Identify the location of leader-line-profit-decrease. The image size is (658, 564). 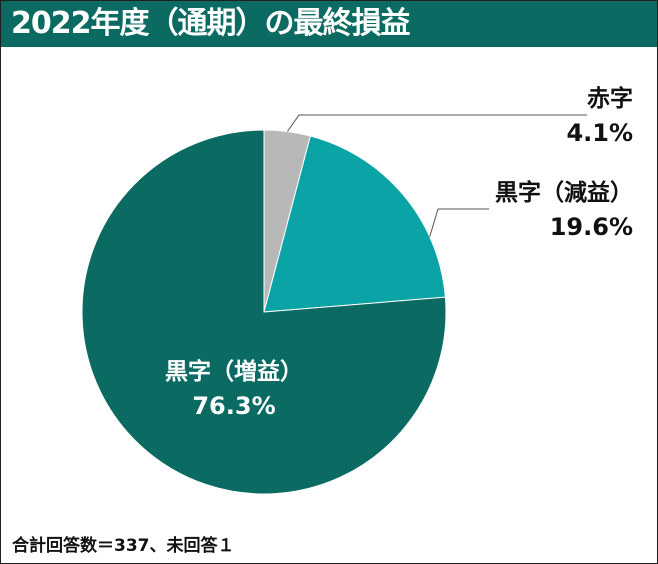
(459, 222).